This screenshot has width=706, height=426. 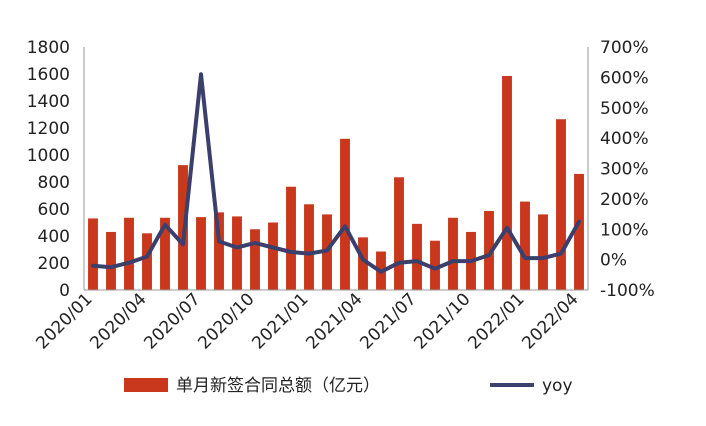 What do you see at coordinates (147, 261) in the screenshot?
I see `bar-2020/04` at bounding box center [147, 261].